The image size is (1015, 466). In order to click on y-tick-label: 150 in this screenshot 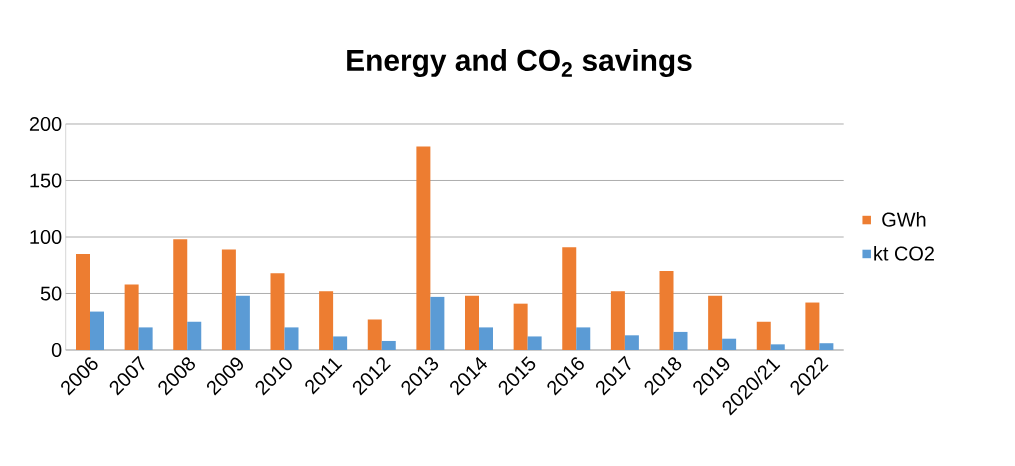, I will do `click(46, 180)`.